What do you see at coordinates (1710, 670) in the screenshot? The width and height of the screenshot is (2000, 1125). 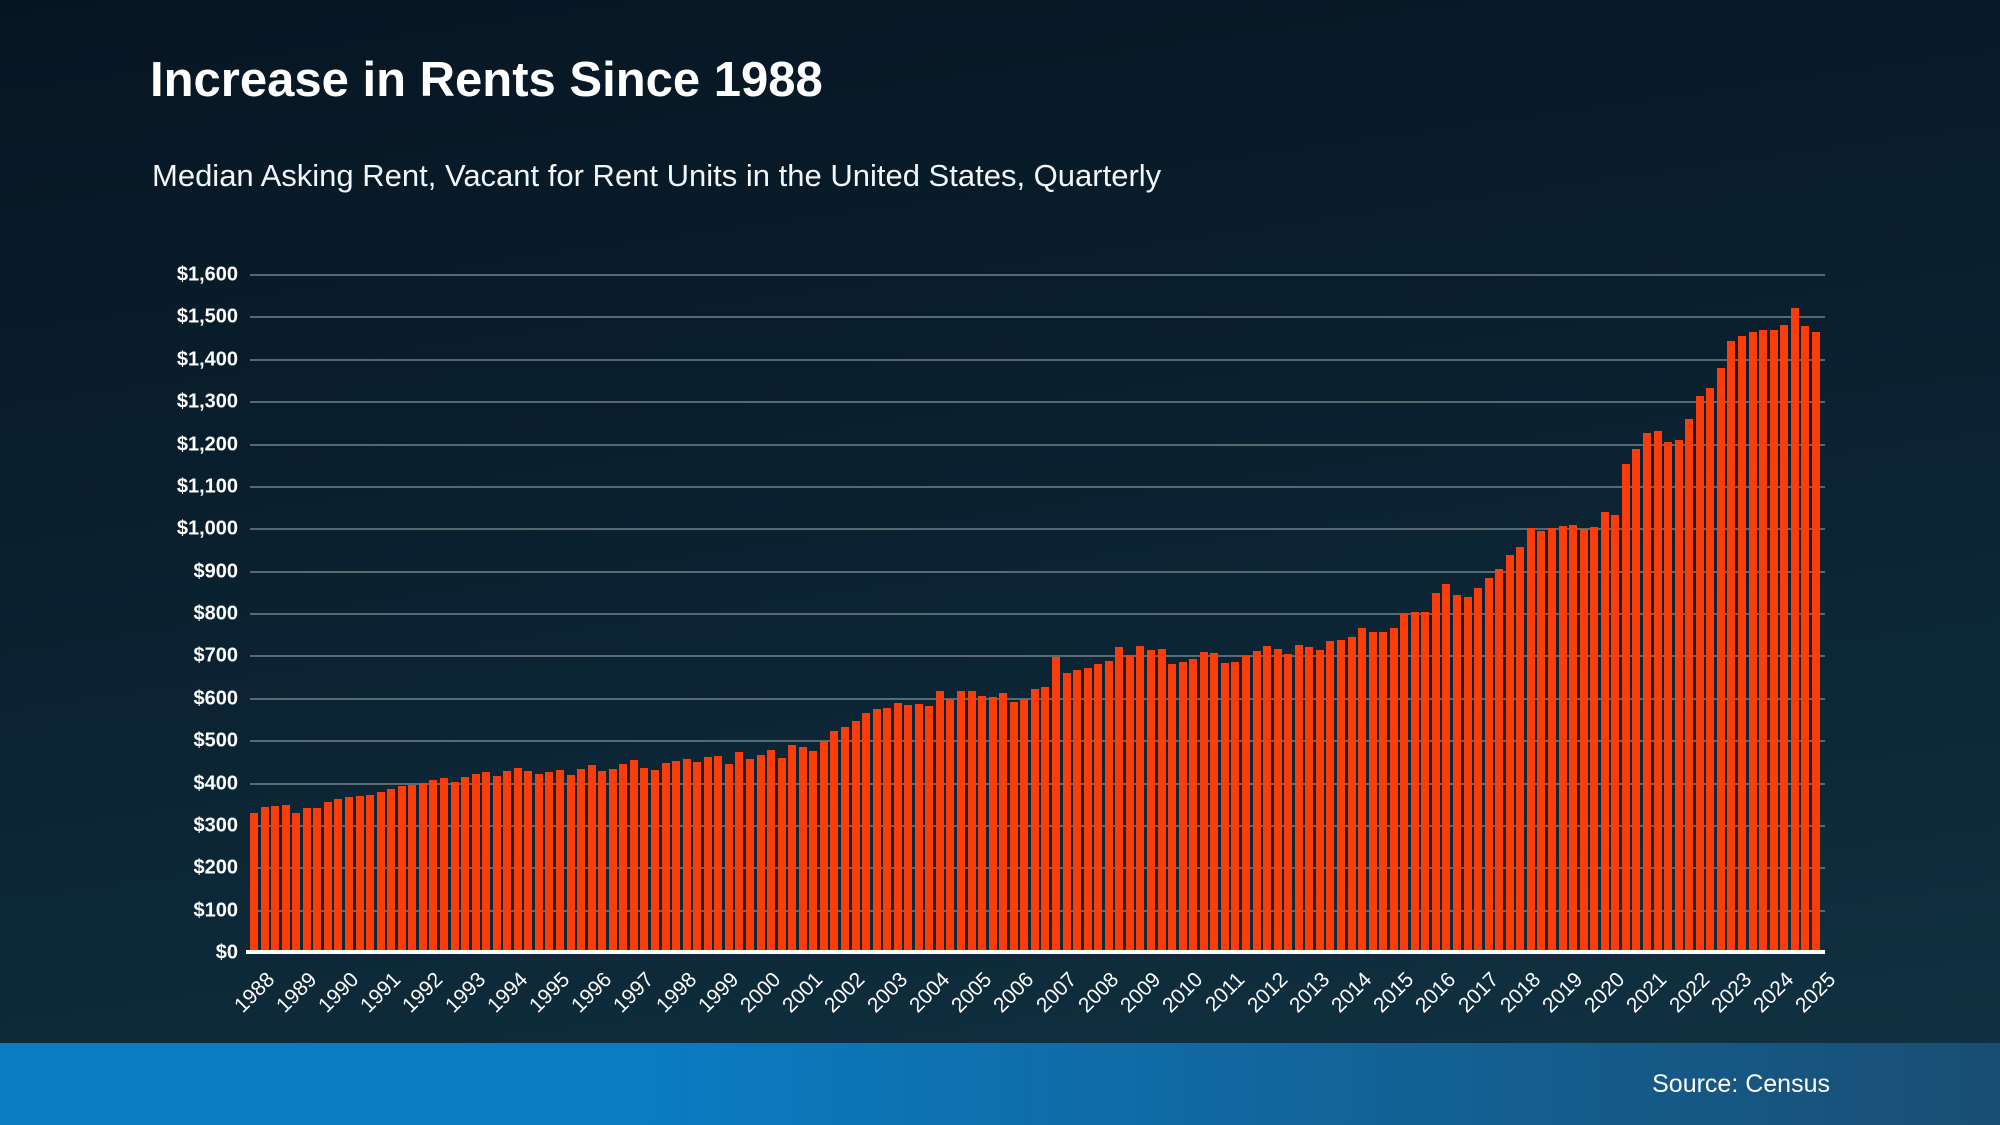 I see `bar-2022-q3` at bounding box center [1710, 670].